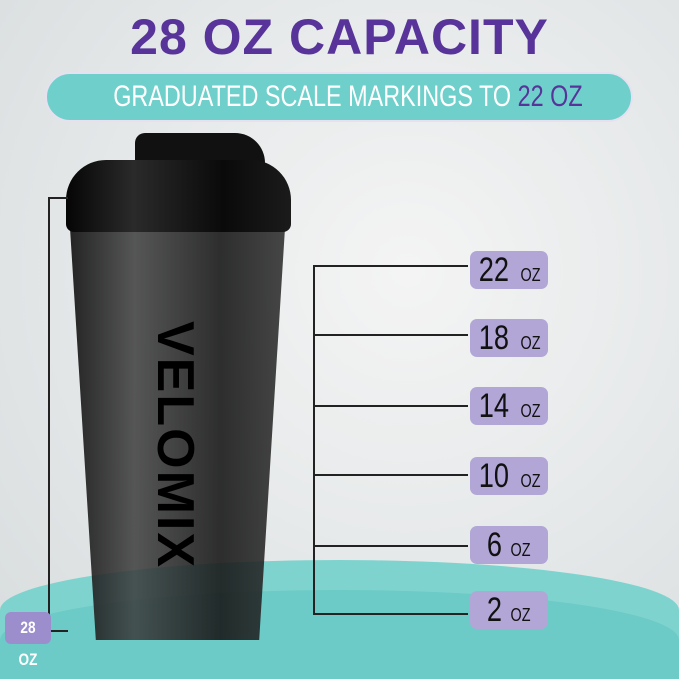 The width and height of the screenshot is (679, 679). I want to click on subtitle-banner: GRADUATED SCALE MARKINGS TO 22 OZ, so click(339, 97).